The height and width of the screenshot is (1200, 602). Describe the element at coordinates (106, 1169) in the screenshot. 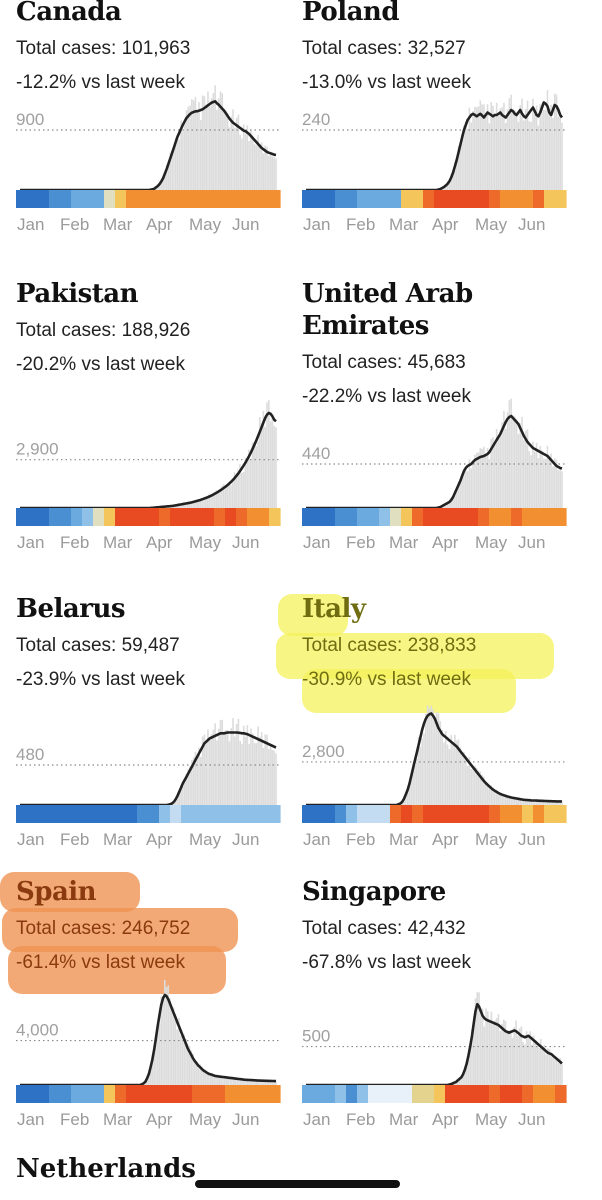

I see `next-country-heading: Netherlands` at that location.